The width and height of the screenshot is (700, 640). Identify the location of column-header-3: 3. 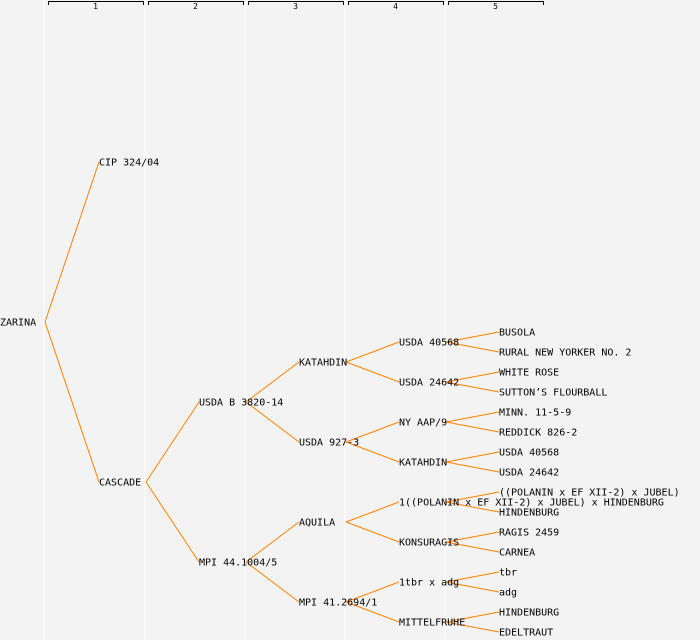
(296, 6).